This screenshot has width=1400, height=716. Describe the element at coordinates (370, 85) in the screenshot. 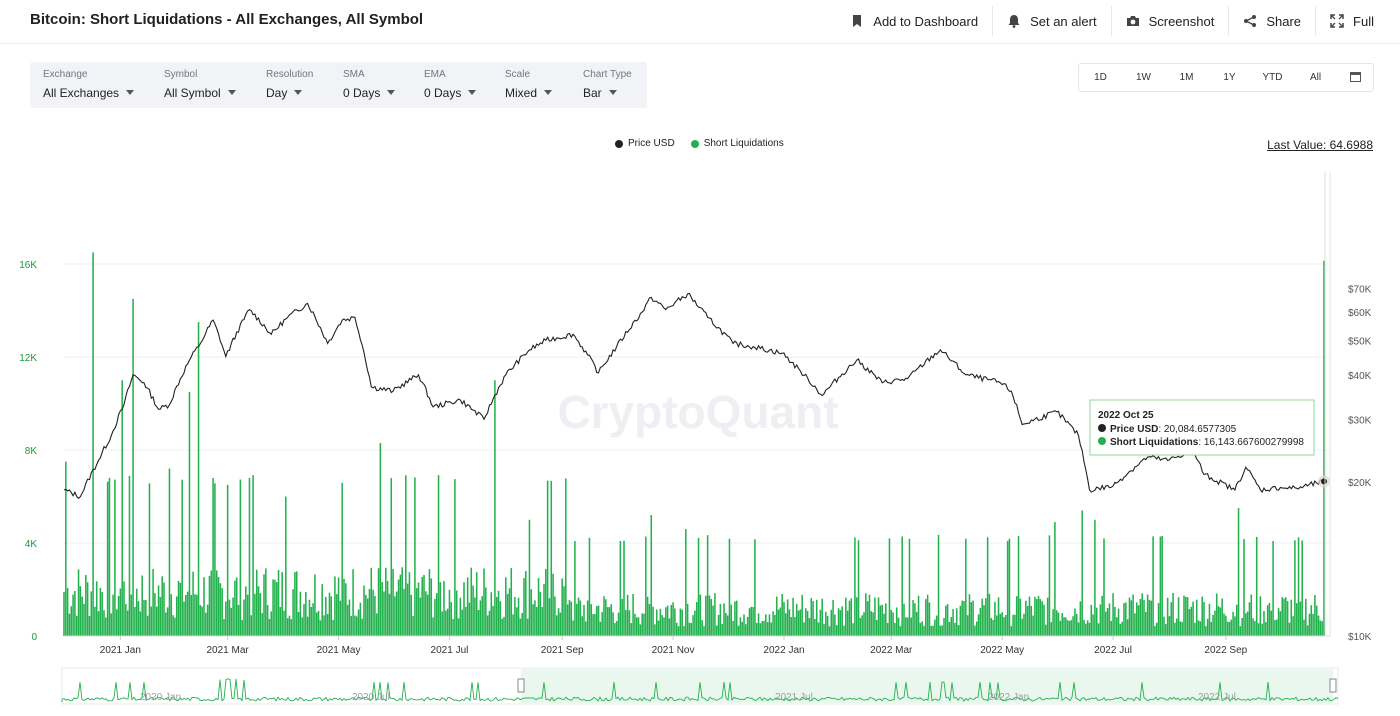

I see `sma-select: SMA 0 Days` at that location.